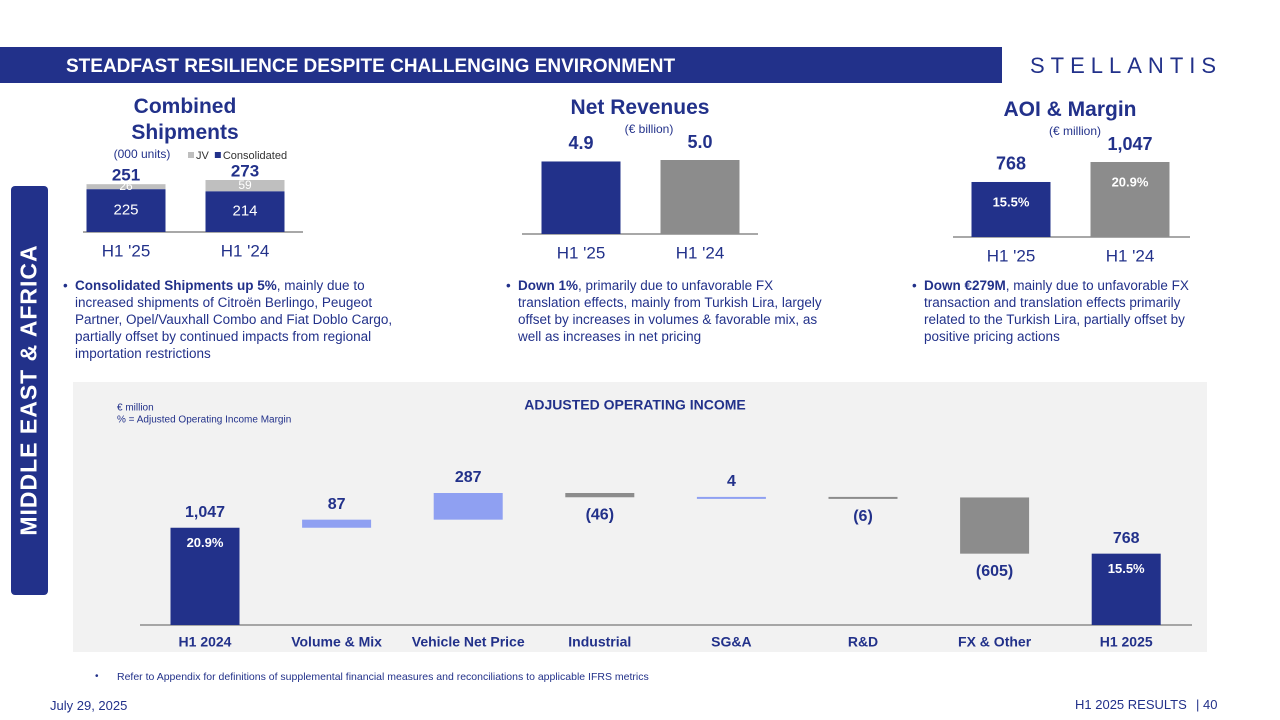 Image resolution: width=1280 pixels, height=720 pixels. Describe the element at coordinates (337, 504) in the screenshot. I see `value-label: 87` at that location.